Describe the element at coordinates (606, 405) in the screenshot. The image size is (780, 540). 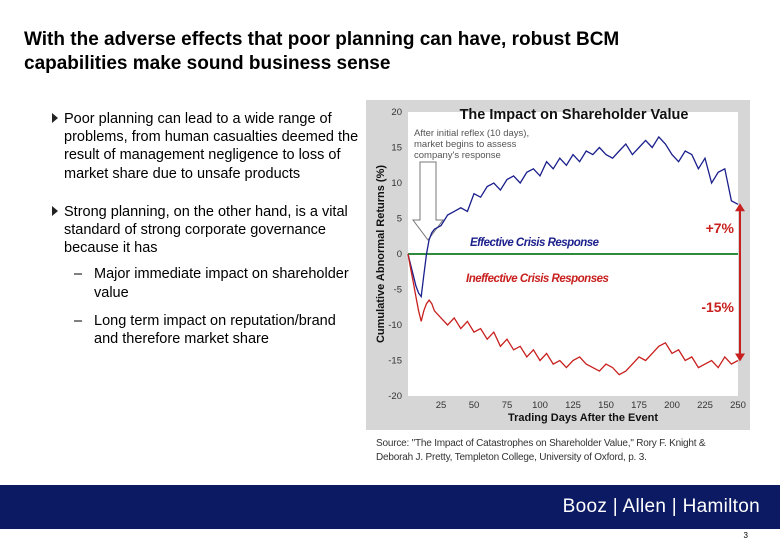
I see `x-tick-label: 150` at that location.